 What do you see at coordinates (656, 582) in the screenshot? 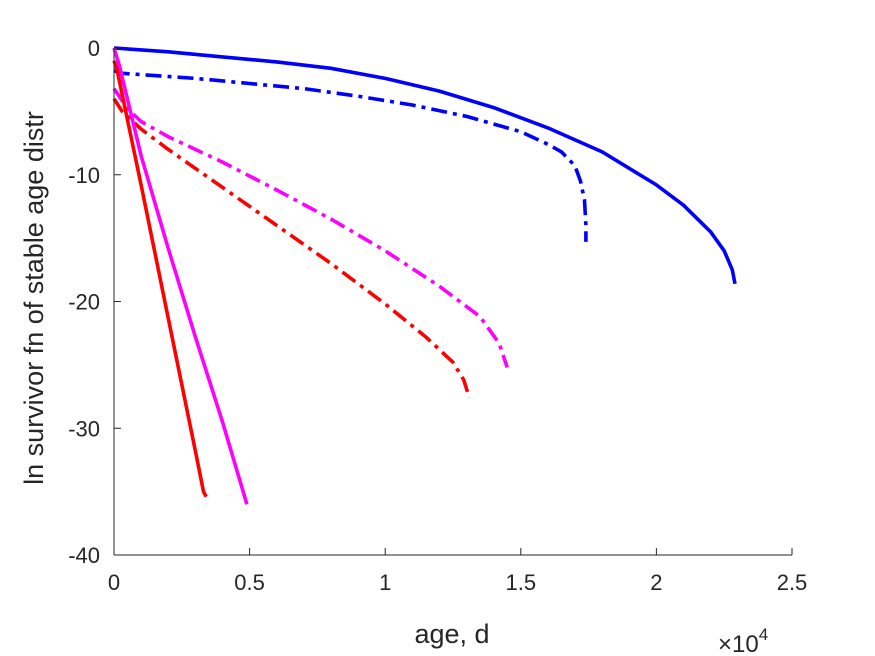
I see `x-tick-label: 2` at bounding box center [656, 582].